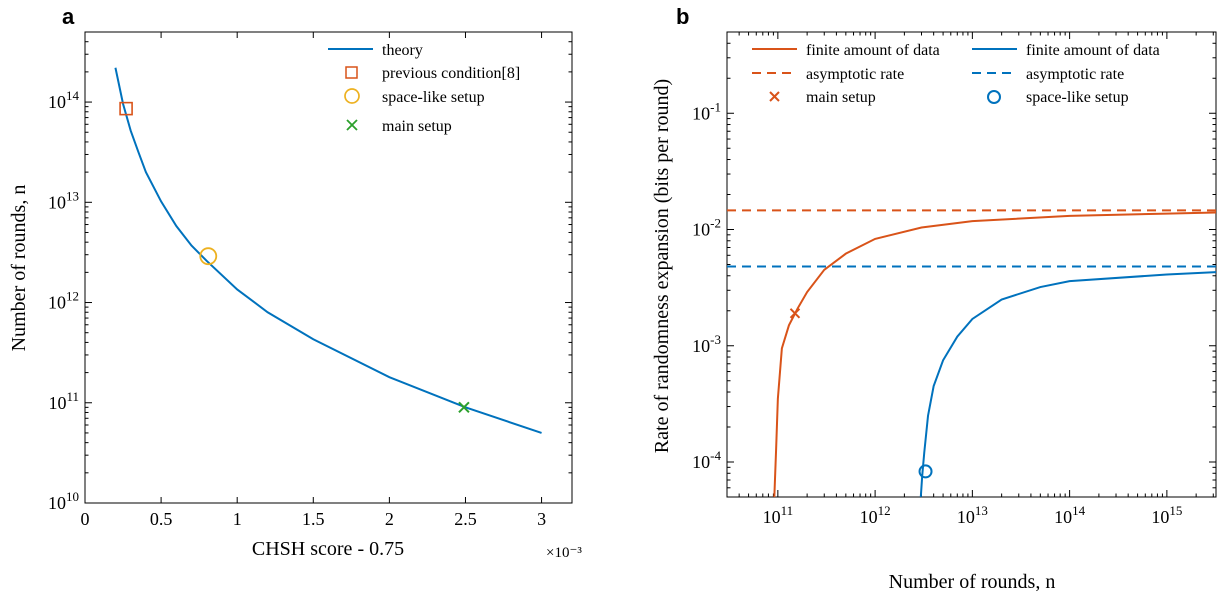 Image resolution: width=1220 pixels, height=599 pixels. I want to click on panel-b-label: b, so click(682, 16).